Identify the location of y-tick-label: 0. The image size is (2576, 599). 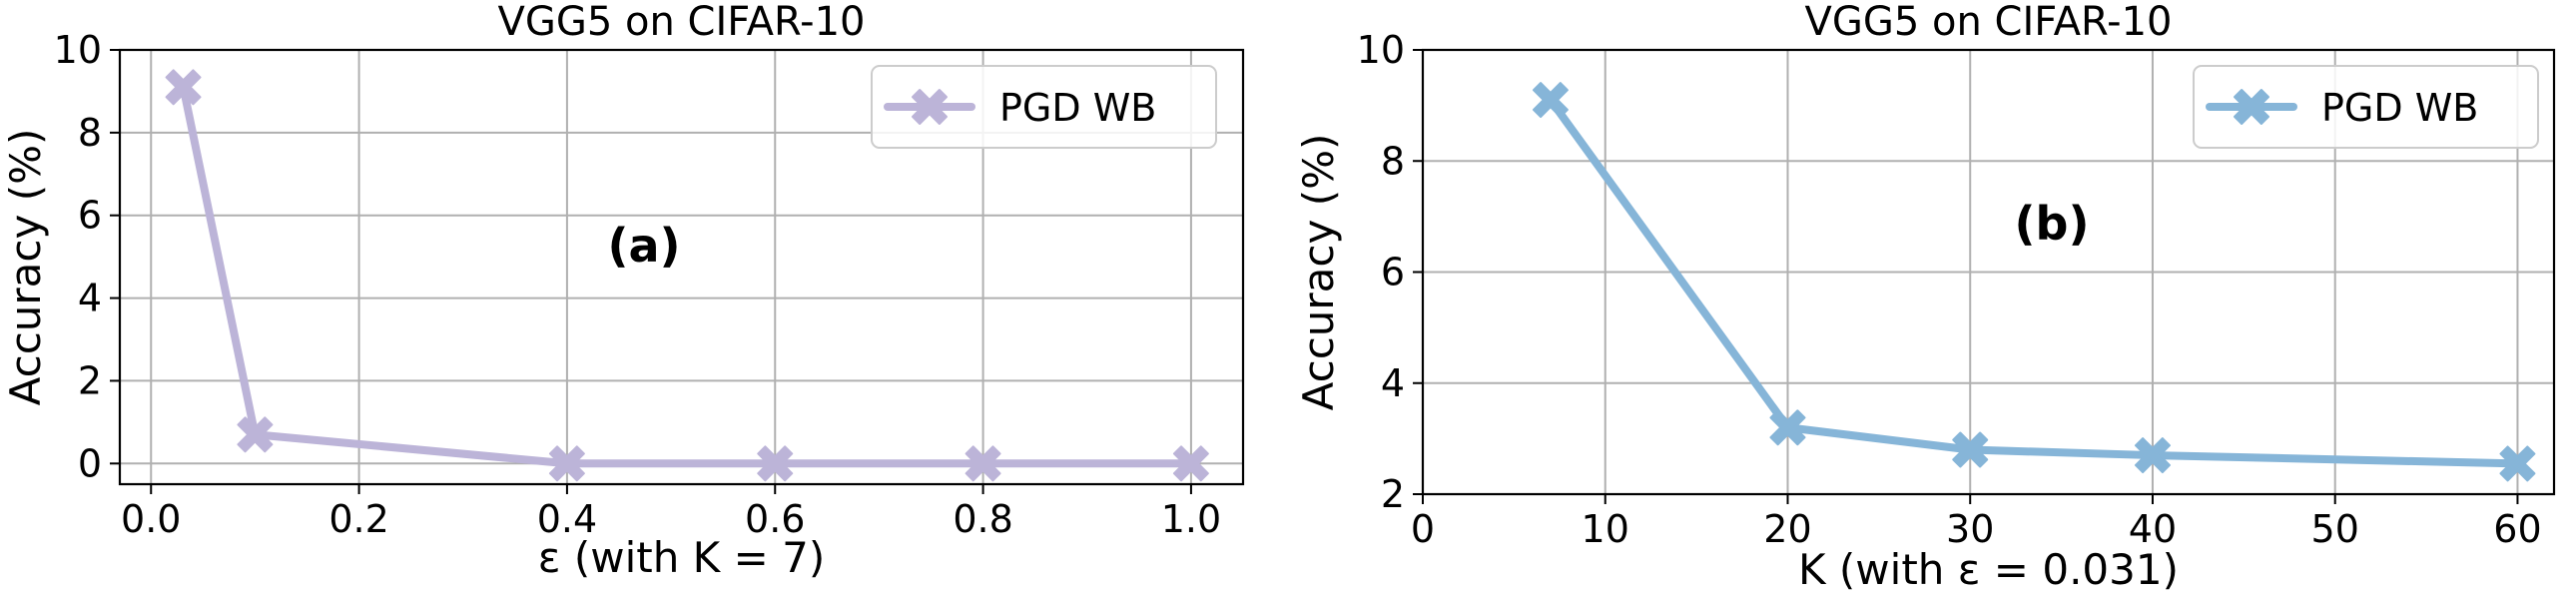
(90, 463).